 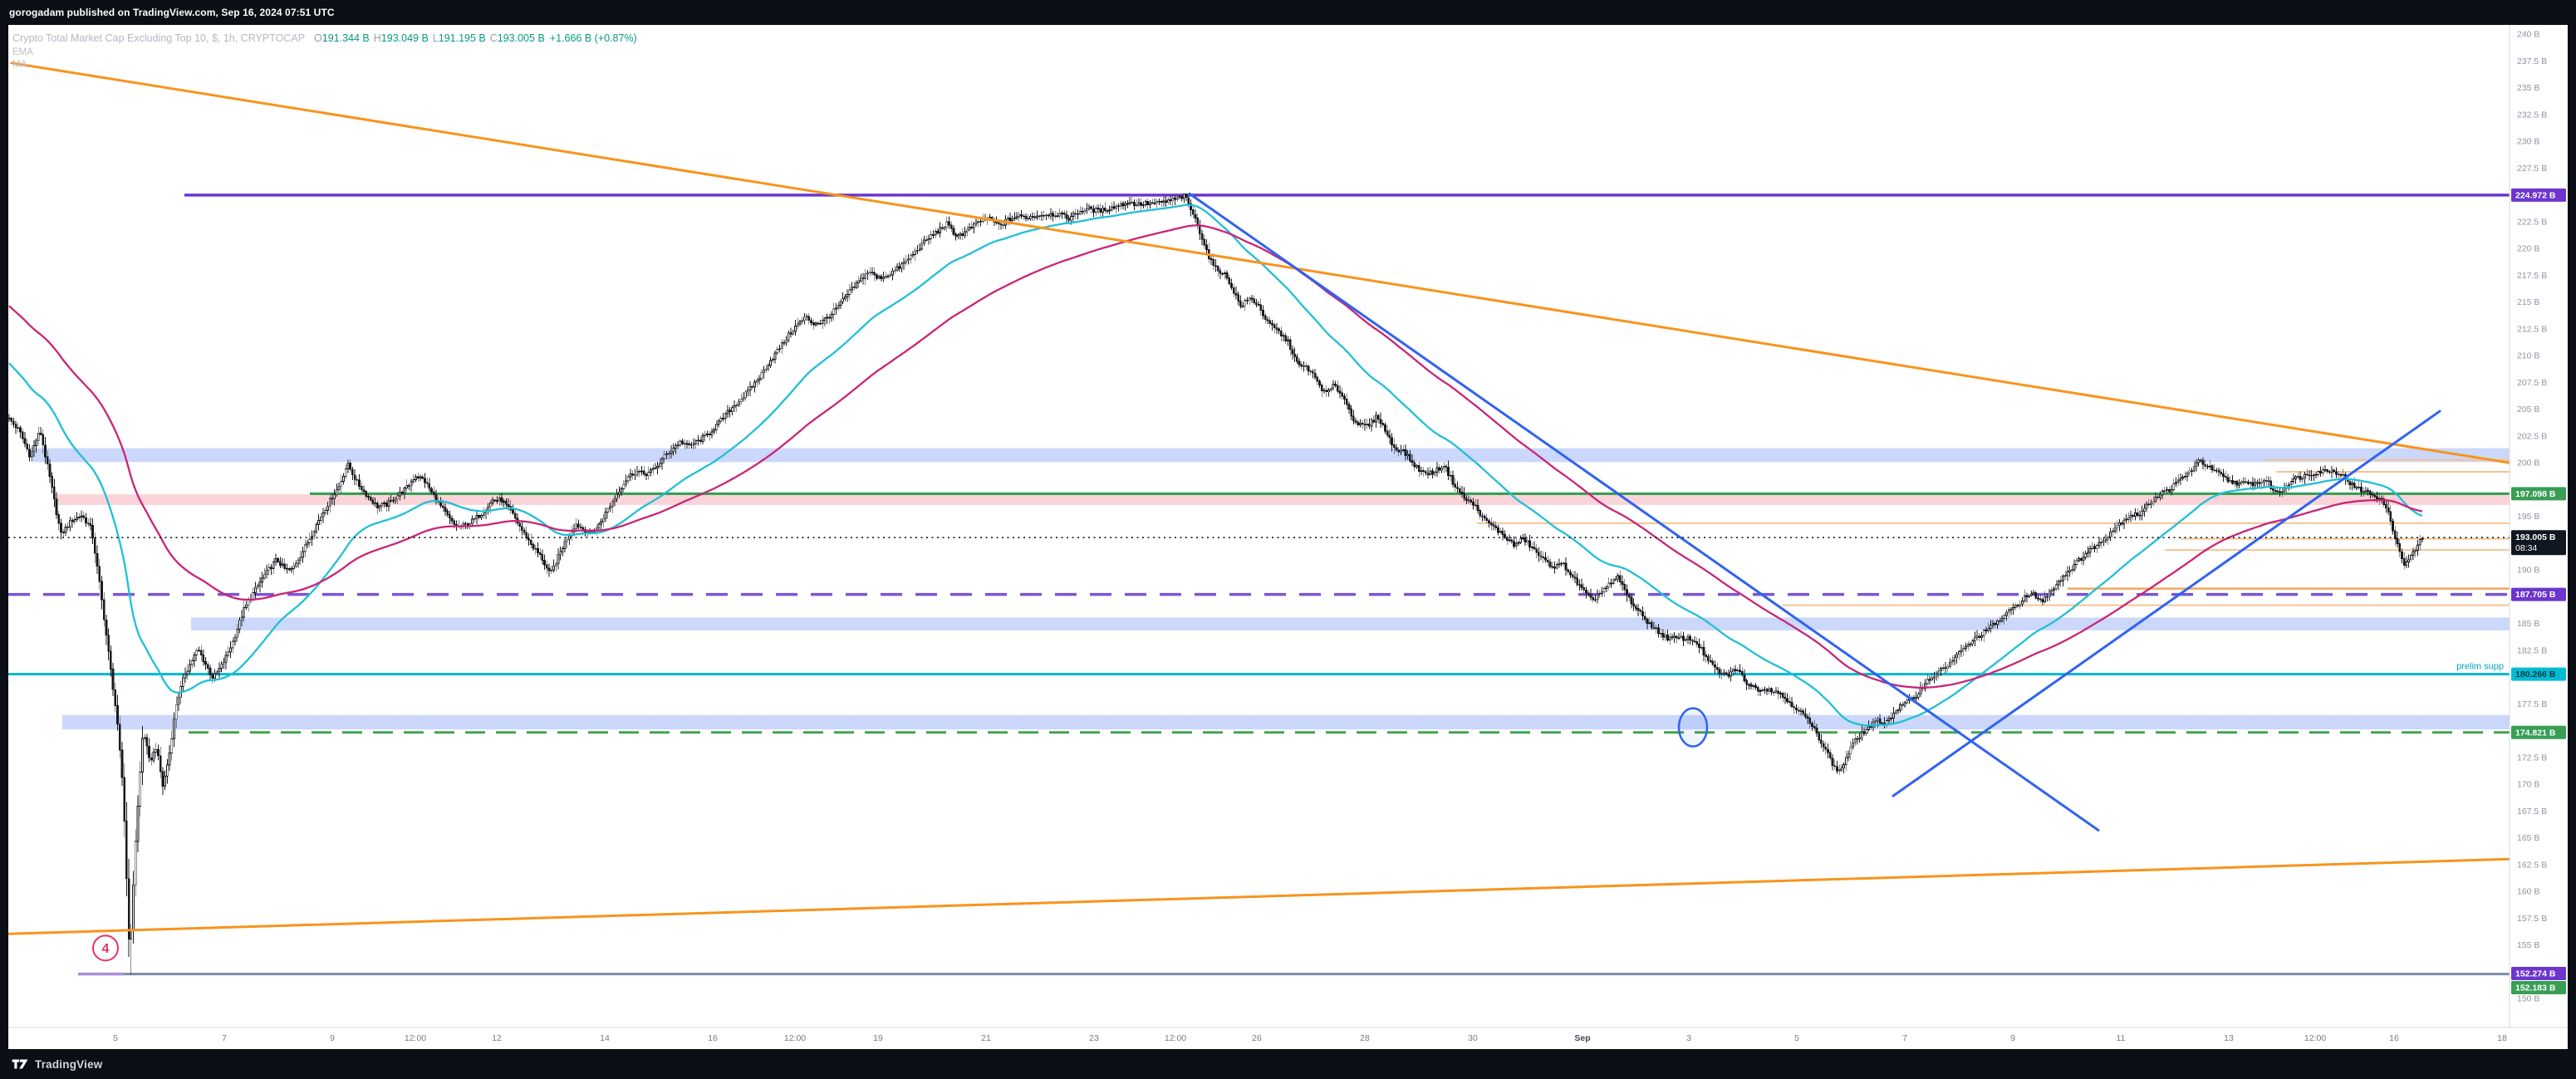 What do you see at coordinates (1288, 1064) in the screenshot?
I see `footer-bar: TradingView` at bounding box center [1288, 1064].